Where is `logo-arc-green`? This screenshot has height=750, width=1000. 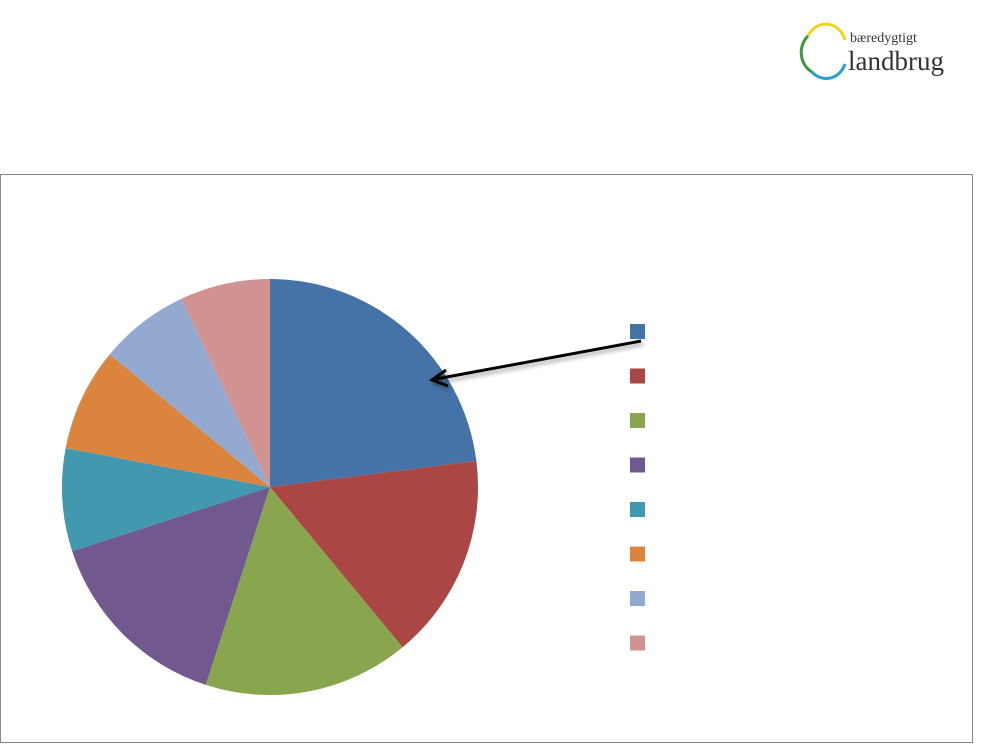 logo-arc-green is located at coordinates (806, 54).